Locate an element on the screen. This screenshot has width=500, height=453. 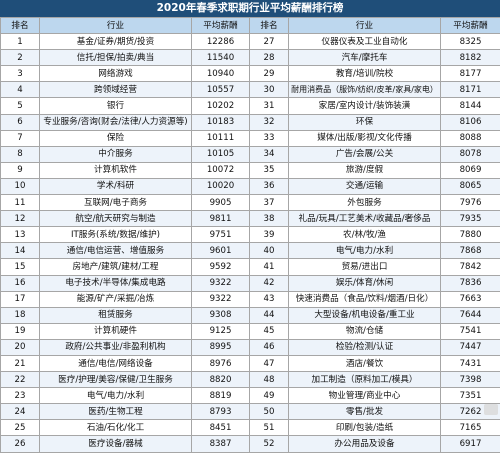
industry-cell: 跨领域经营 is located at coordinates (116, 90).